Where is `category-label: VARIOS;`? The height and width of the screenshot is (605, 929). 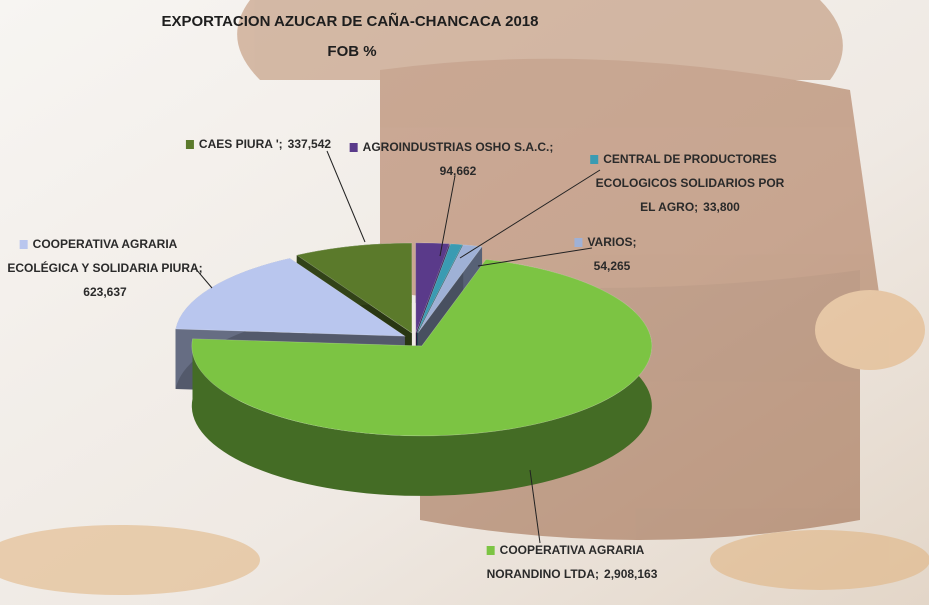 category-label: VARIOS; is located at coordinates (611, 242).